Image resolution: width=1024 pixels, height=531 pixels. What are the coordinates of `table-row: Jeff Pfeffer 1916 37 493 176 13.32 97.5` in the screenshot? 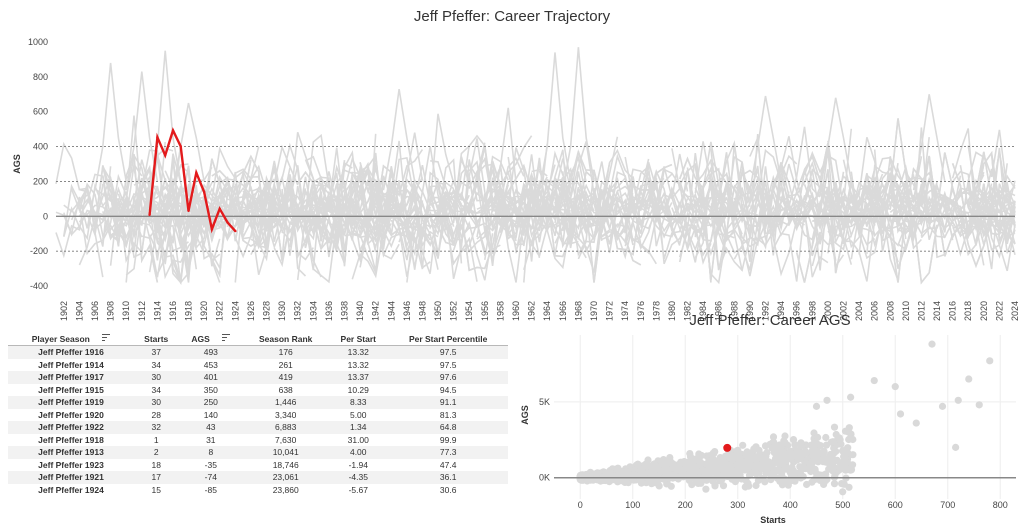 It's located at (258, 352).